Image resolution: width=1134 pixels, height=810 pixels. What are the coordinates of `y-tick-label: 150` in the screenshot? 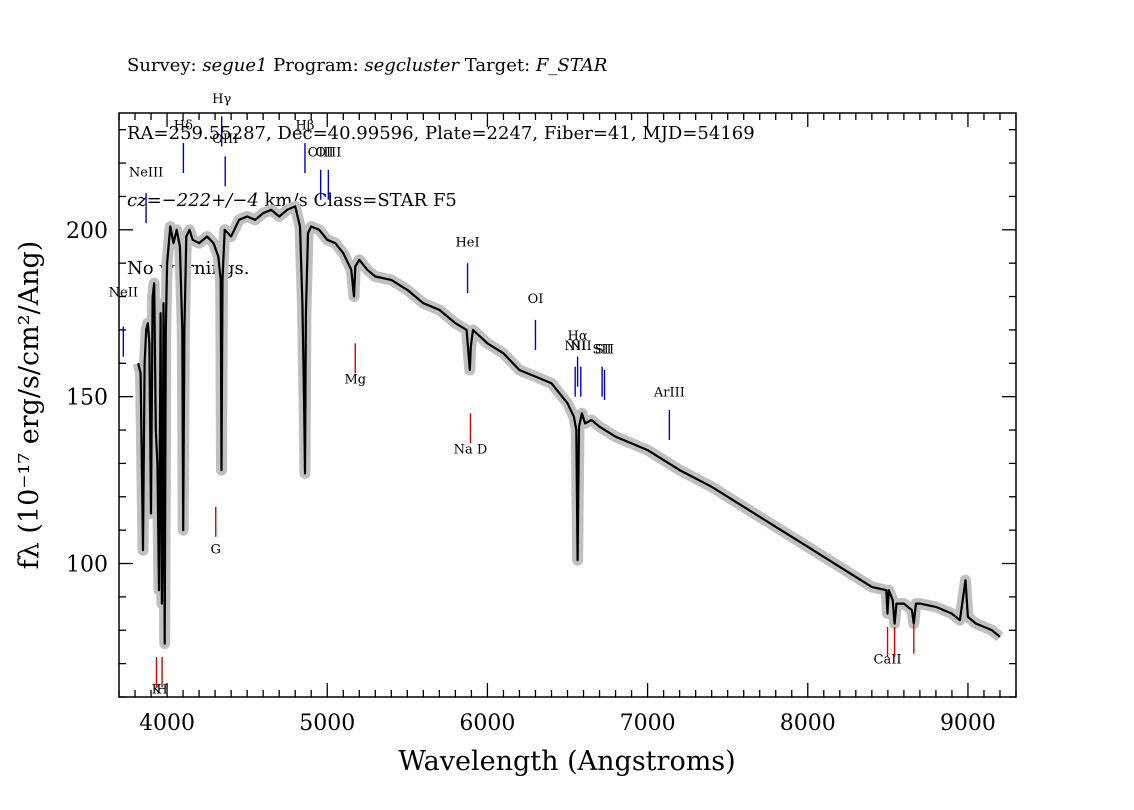 It's located at (87, 398).